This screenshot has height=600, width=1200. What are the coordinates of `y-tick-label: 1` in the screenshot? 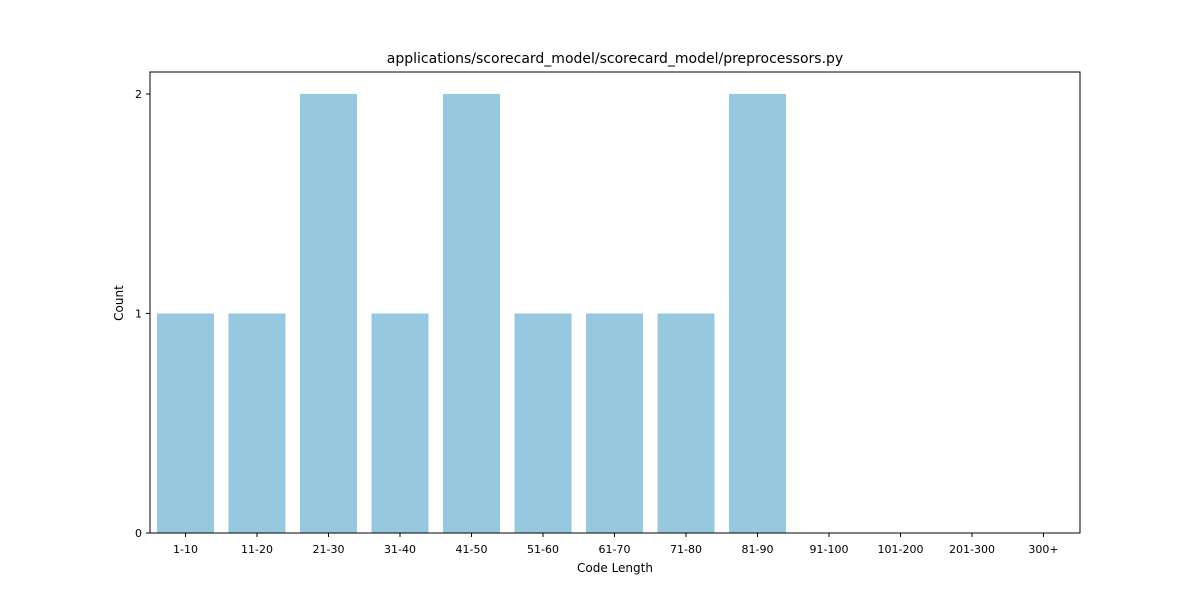 It's located at (138, 313).